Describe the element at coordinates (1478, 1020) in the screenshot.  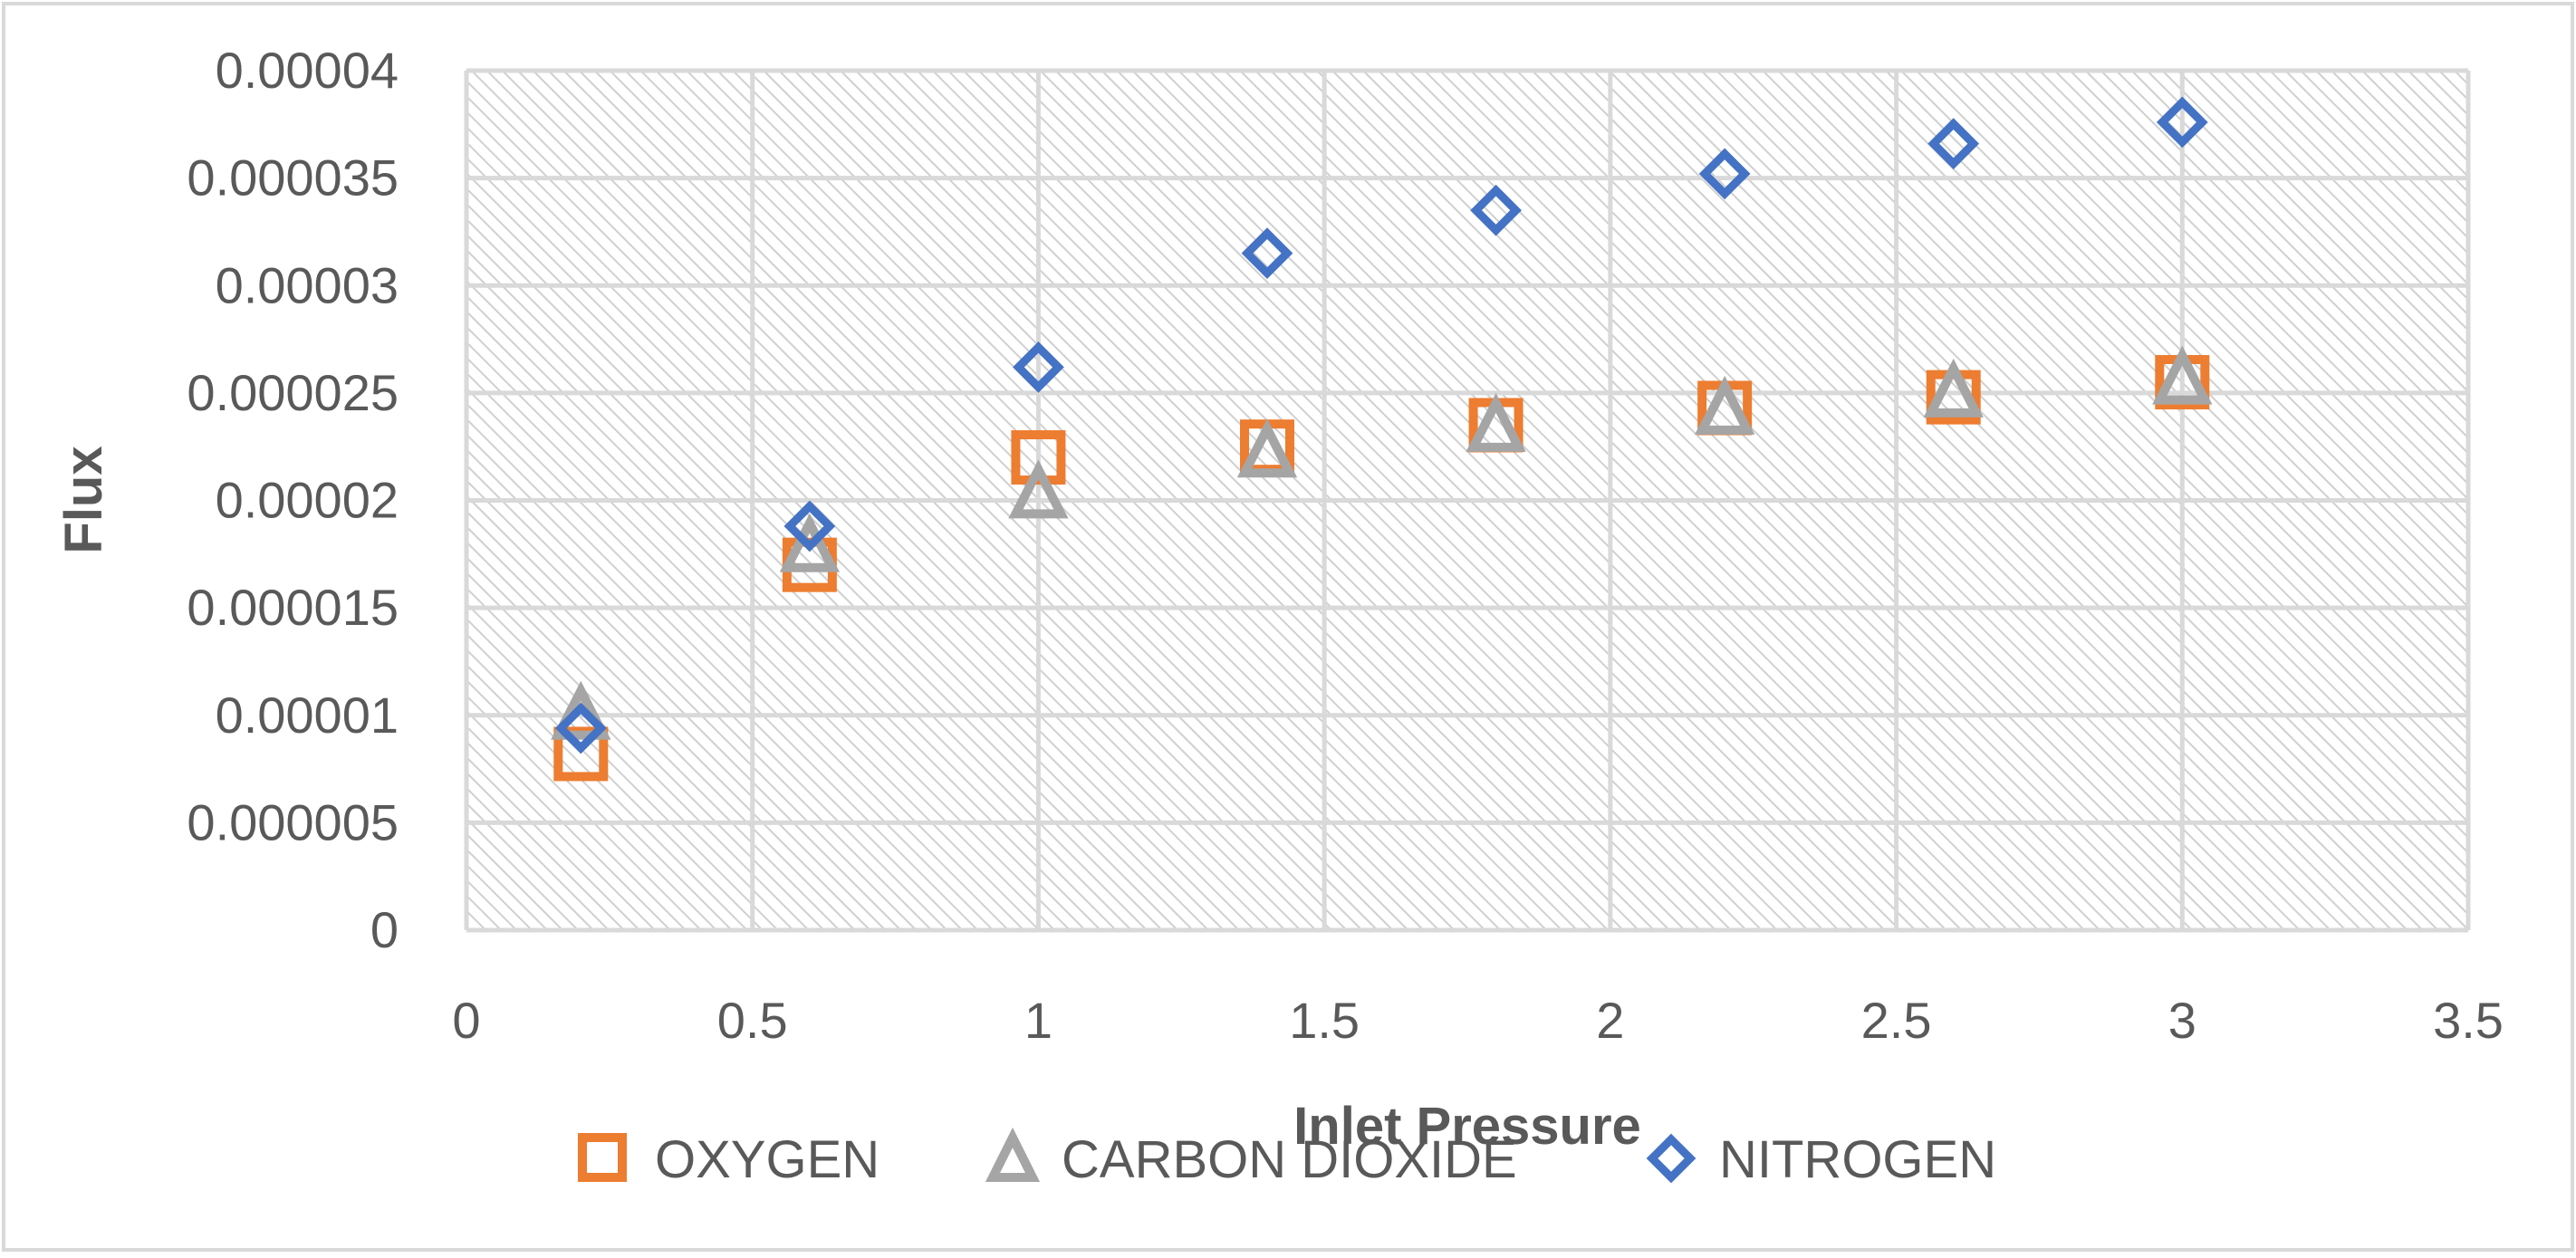
I see `x-axis-ticks: 0 0.5 1 1.5 2 2.5 3 3.5` at that location.